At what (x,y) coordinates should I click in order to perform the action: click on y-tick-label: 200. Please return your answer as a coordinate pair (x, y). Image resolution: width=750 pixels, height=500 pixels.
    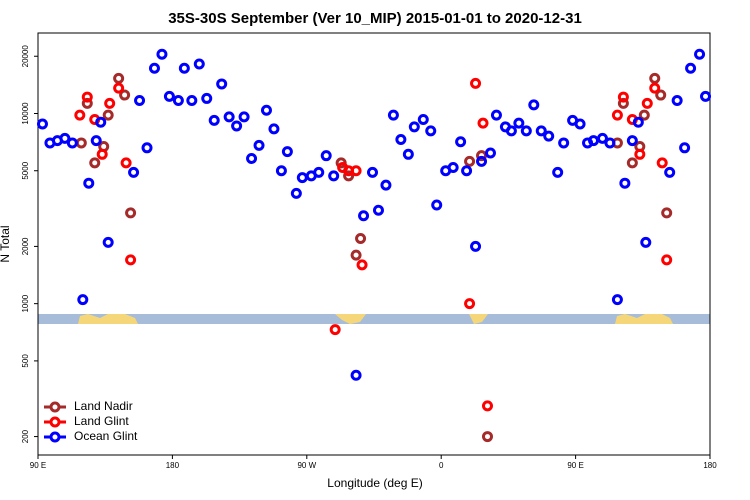
    Looking at the image, I should click on (25, 436).